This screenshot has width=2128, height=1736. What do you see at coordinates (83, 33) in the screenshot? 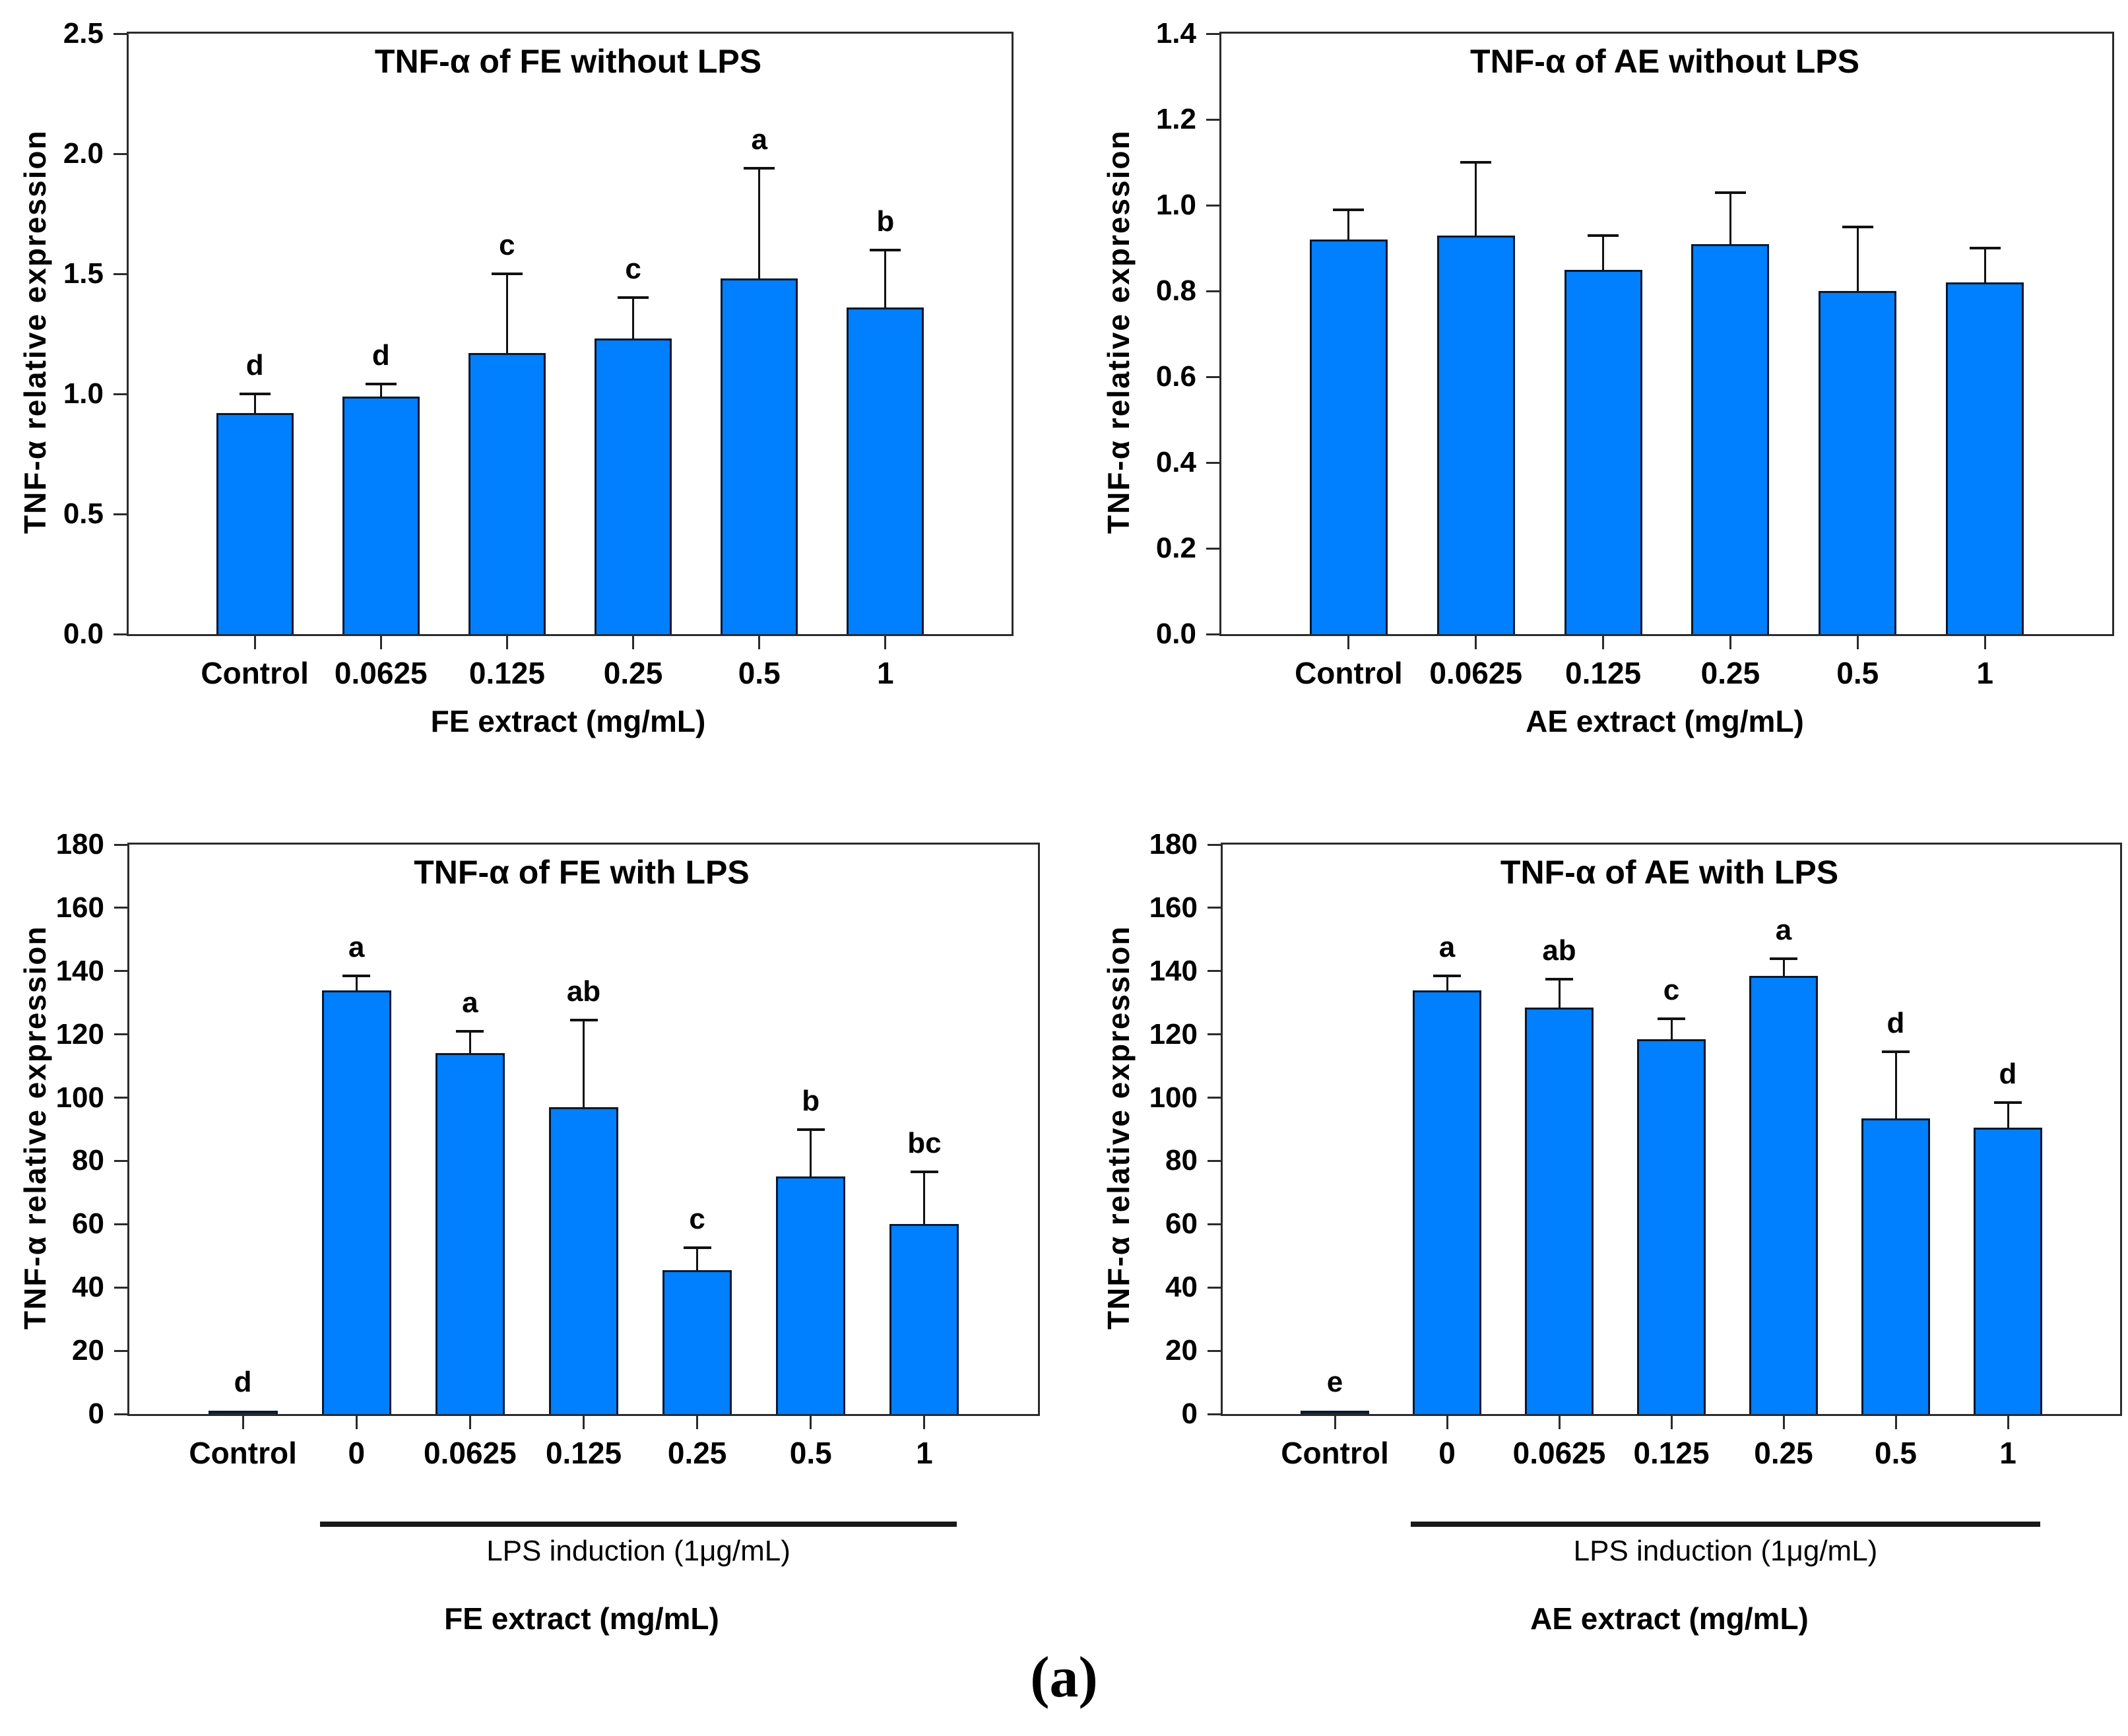
I see `y-axis-tick-label: 2.5` at bounding box center [83, 33].